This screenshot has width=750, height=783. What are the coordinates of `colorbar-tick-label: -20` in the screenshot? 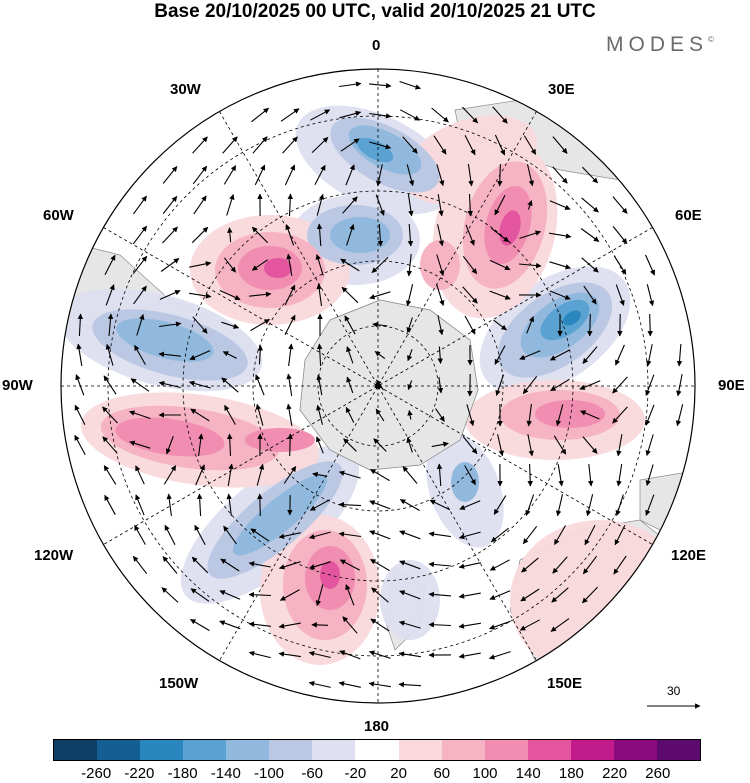 It's located at (355, 773).